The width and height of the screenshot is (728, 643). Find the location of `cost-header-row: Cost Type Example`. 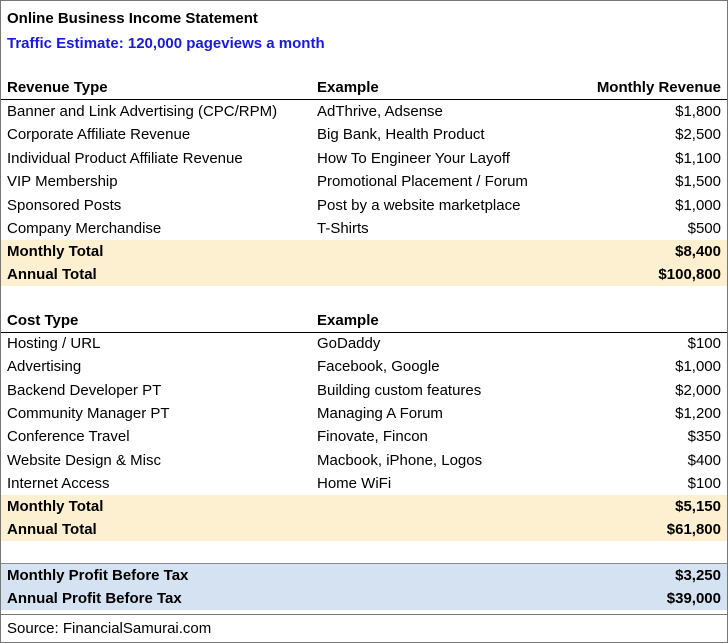

cost-header-row: Cost Type Example is located at coordinates (364, 321).